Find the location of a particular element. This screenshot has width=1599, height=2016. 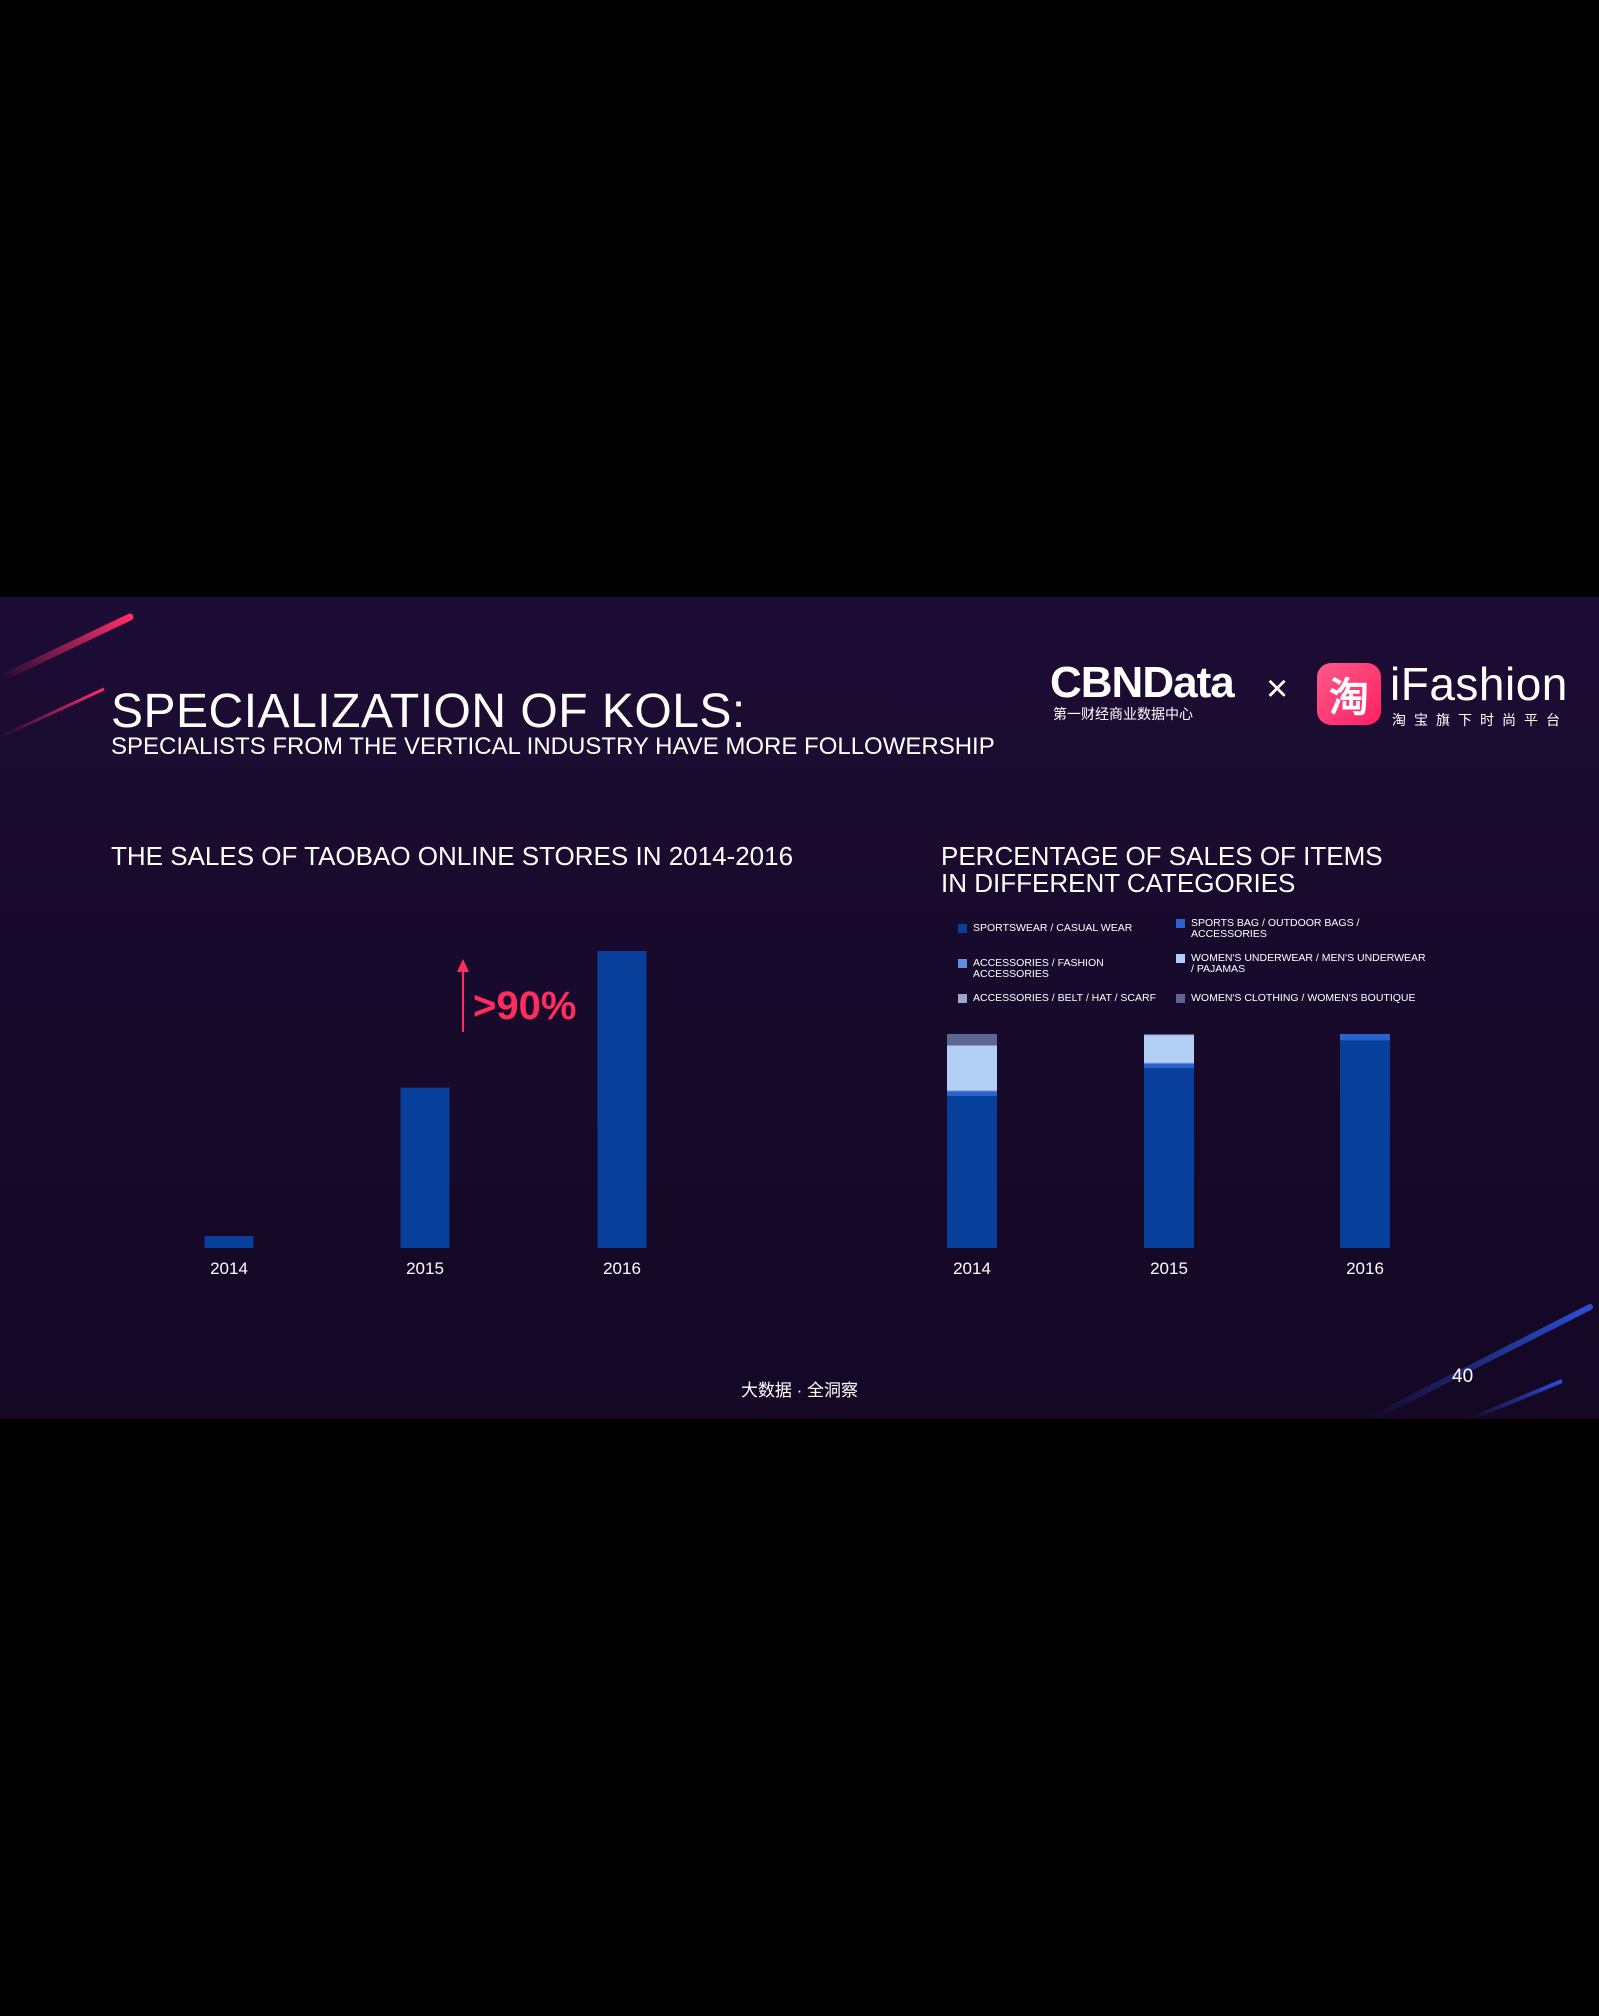

legend-item: WOMEN'S CLOTHING / WOMEN'S BOUTIQUE is located at coordinates (1296, 998).